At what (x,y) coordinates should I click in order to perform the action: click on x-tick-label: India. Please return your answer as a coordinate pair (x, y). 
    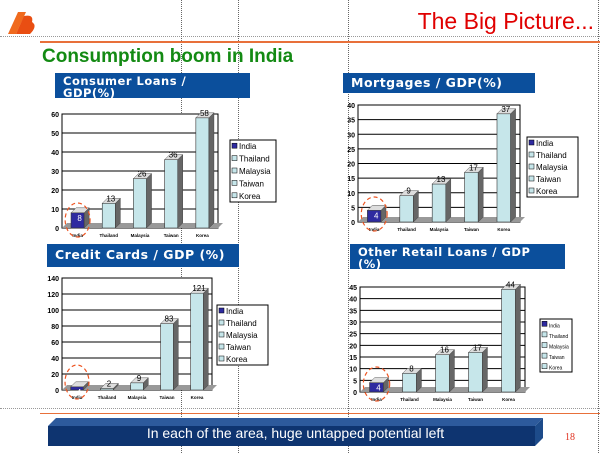
    Looking at the image, I should click on (77, 397).